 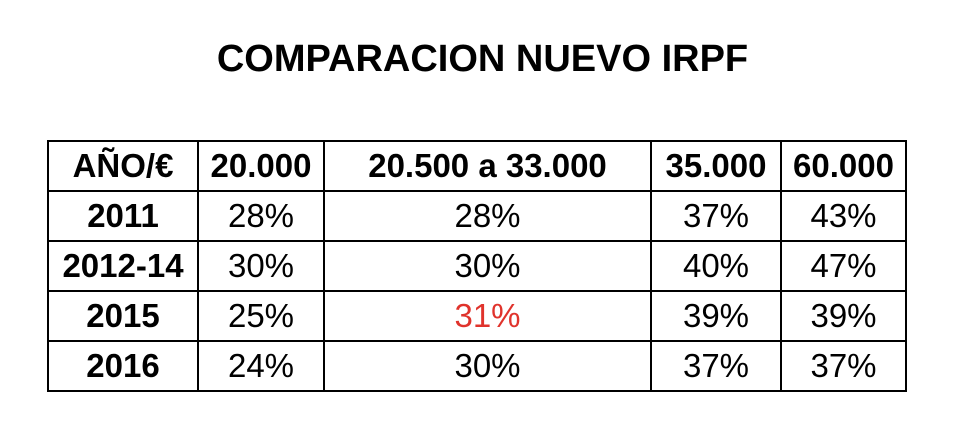 I want to click on header-income-35000: 35.000, so click(x=716, y=166).